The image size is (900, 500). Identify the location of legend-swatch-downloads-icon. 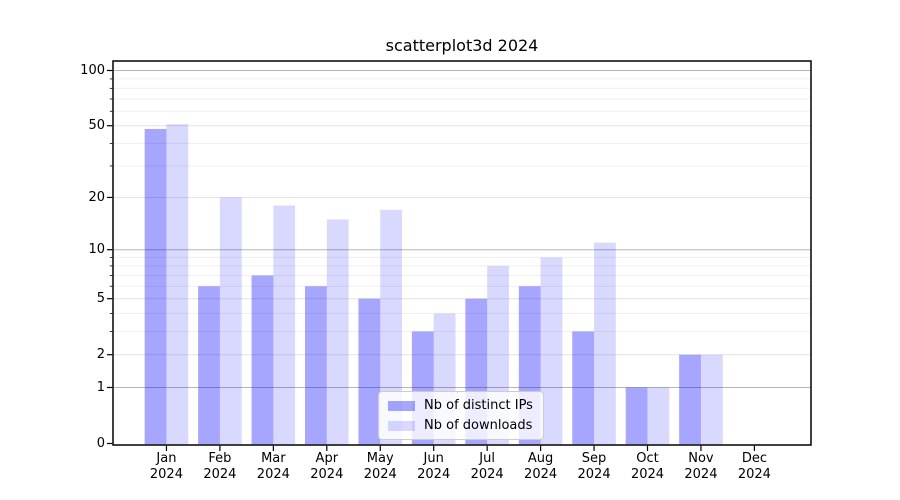
(401, 425).